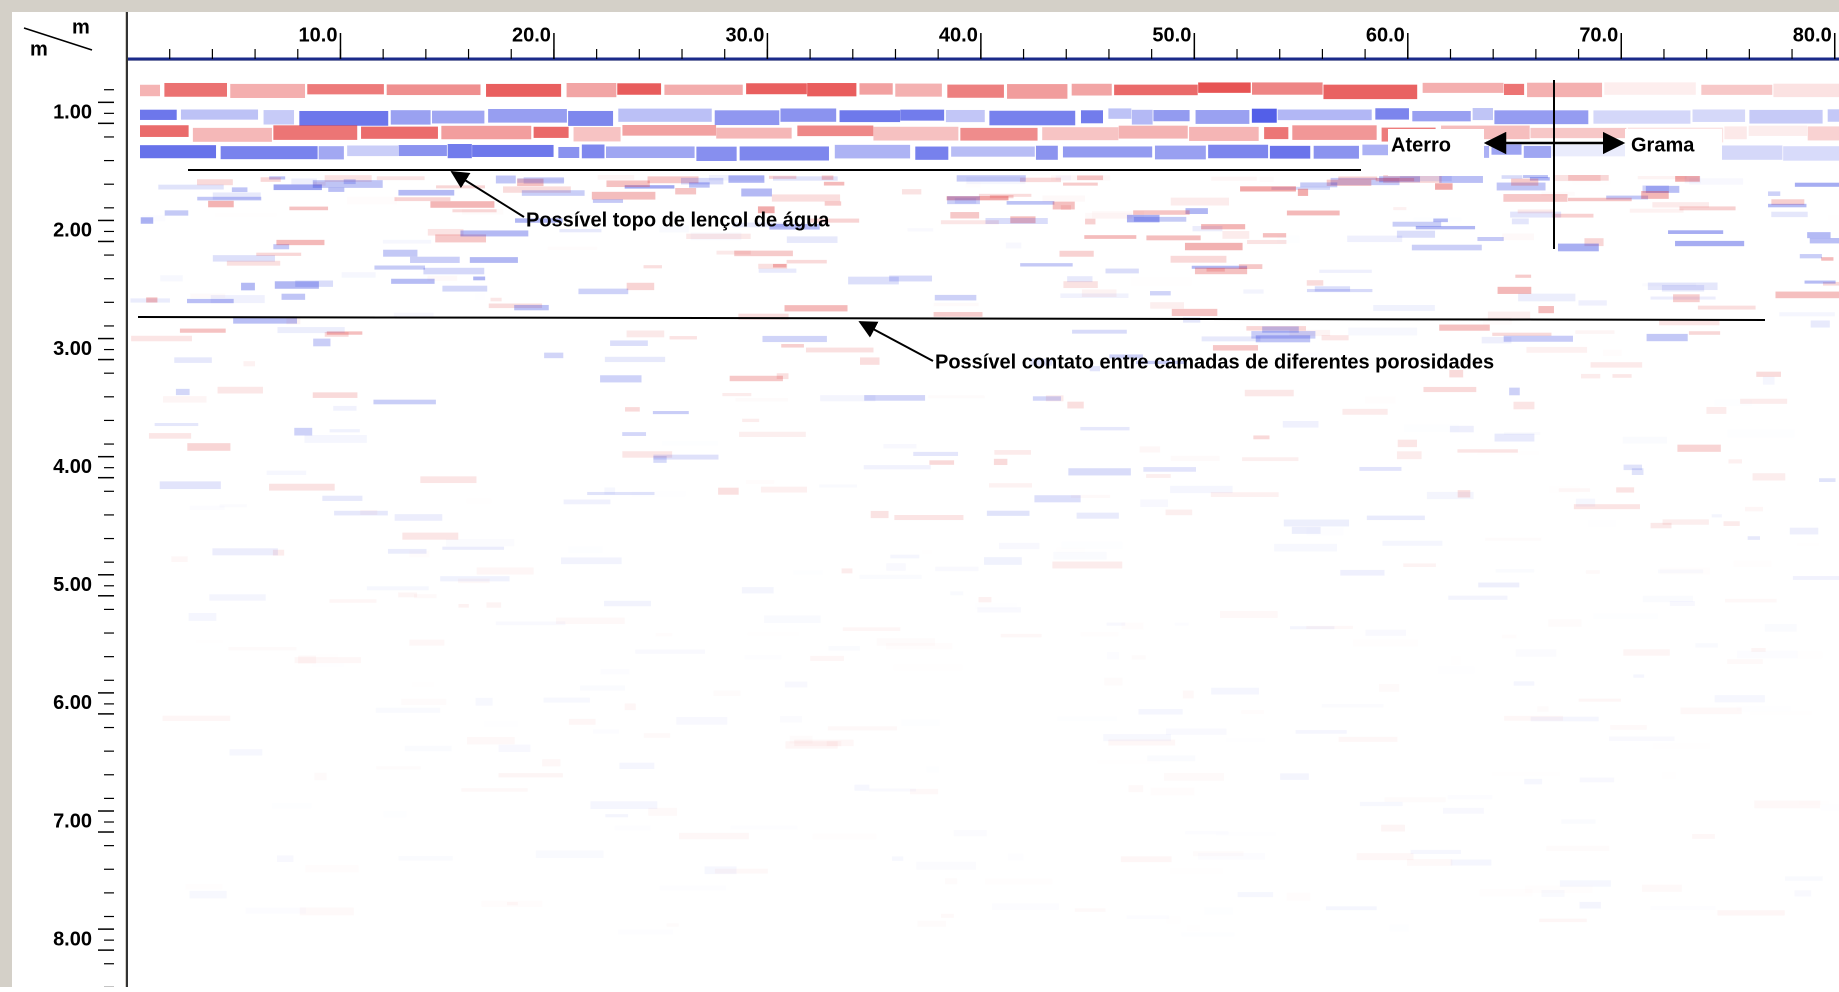 The image size is (1839, 992). I want to click on x-tick-label: 30.0, so click(744, 35).